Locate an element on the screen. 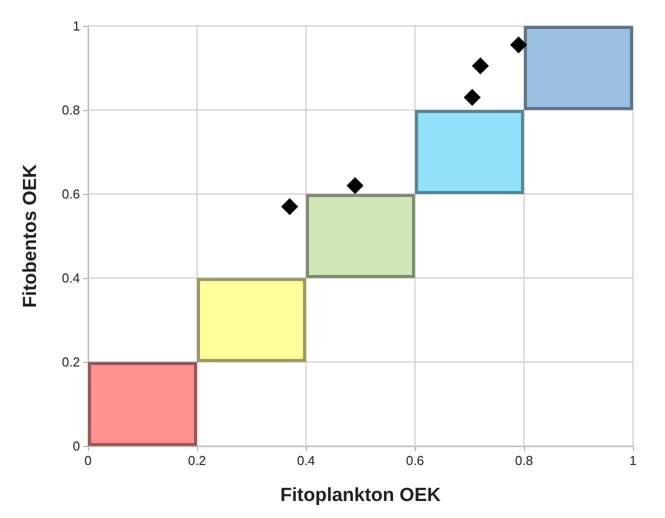  y-tick-label: 0 is located at coordinates (76, 446).